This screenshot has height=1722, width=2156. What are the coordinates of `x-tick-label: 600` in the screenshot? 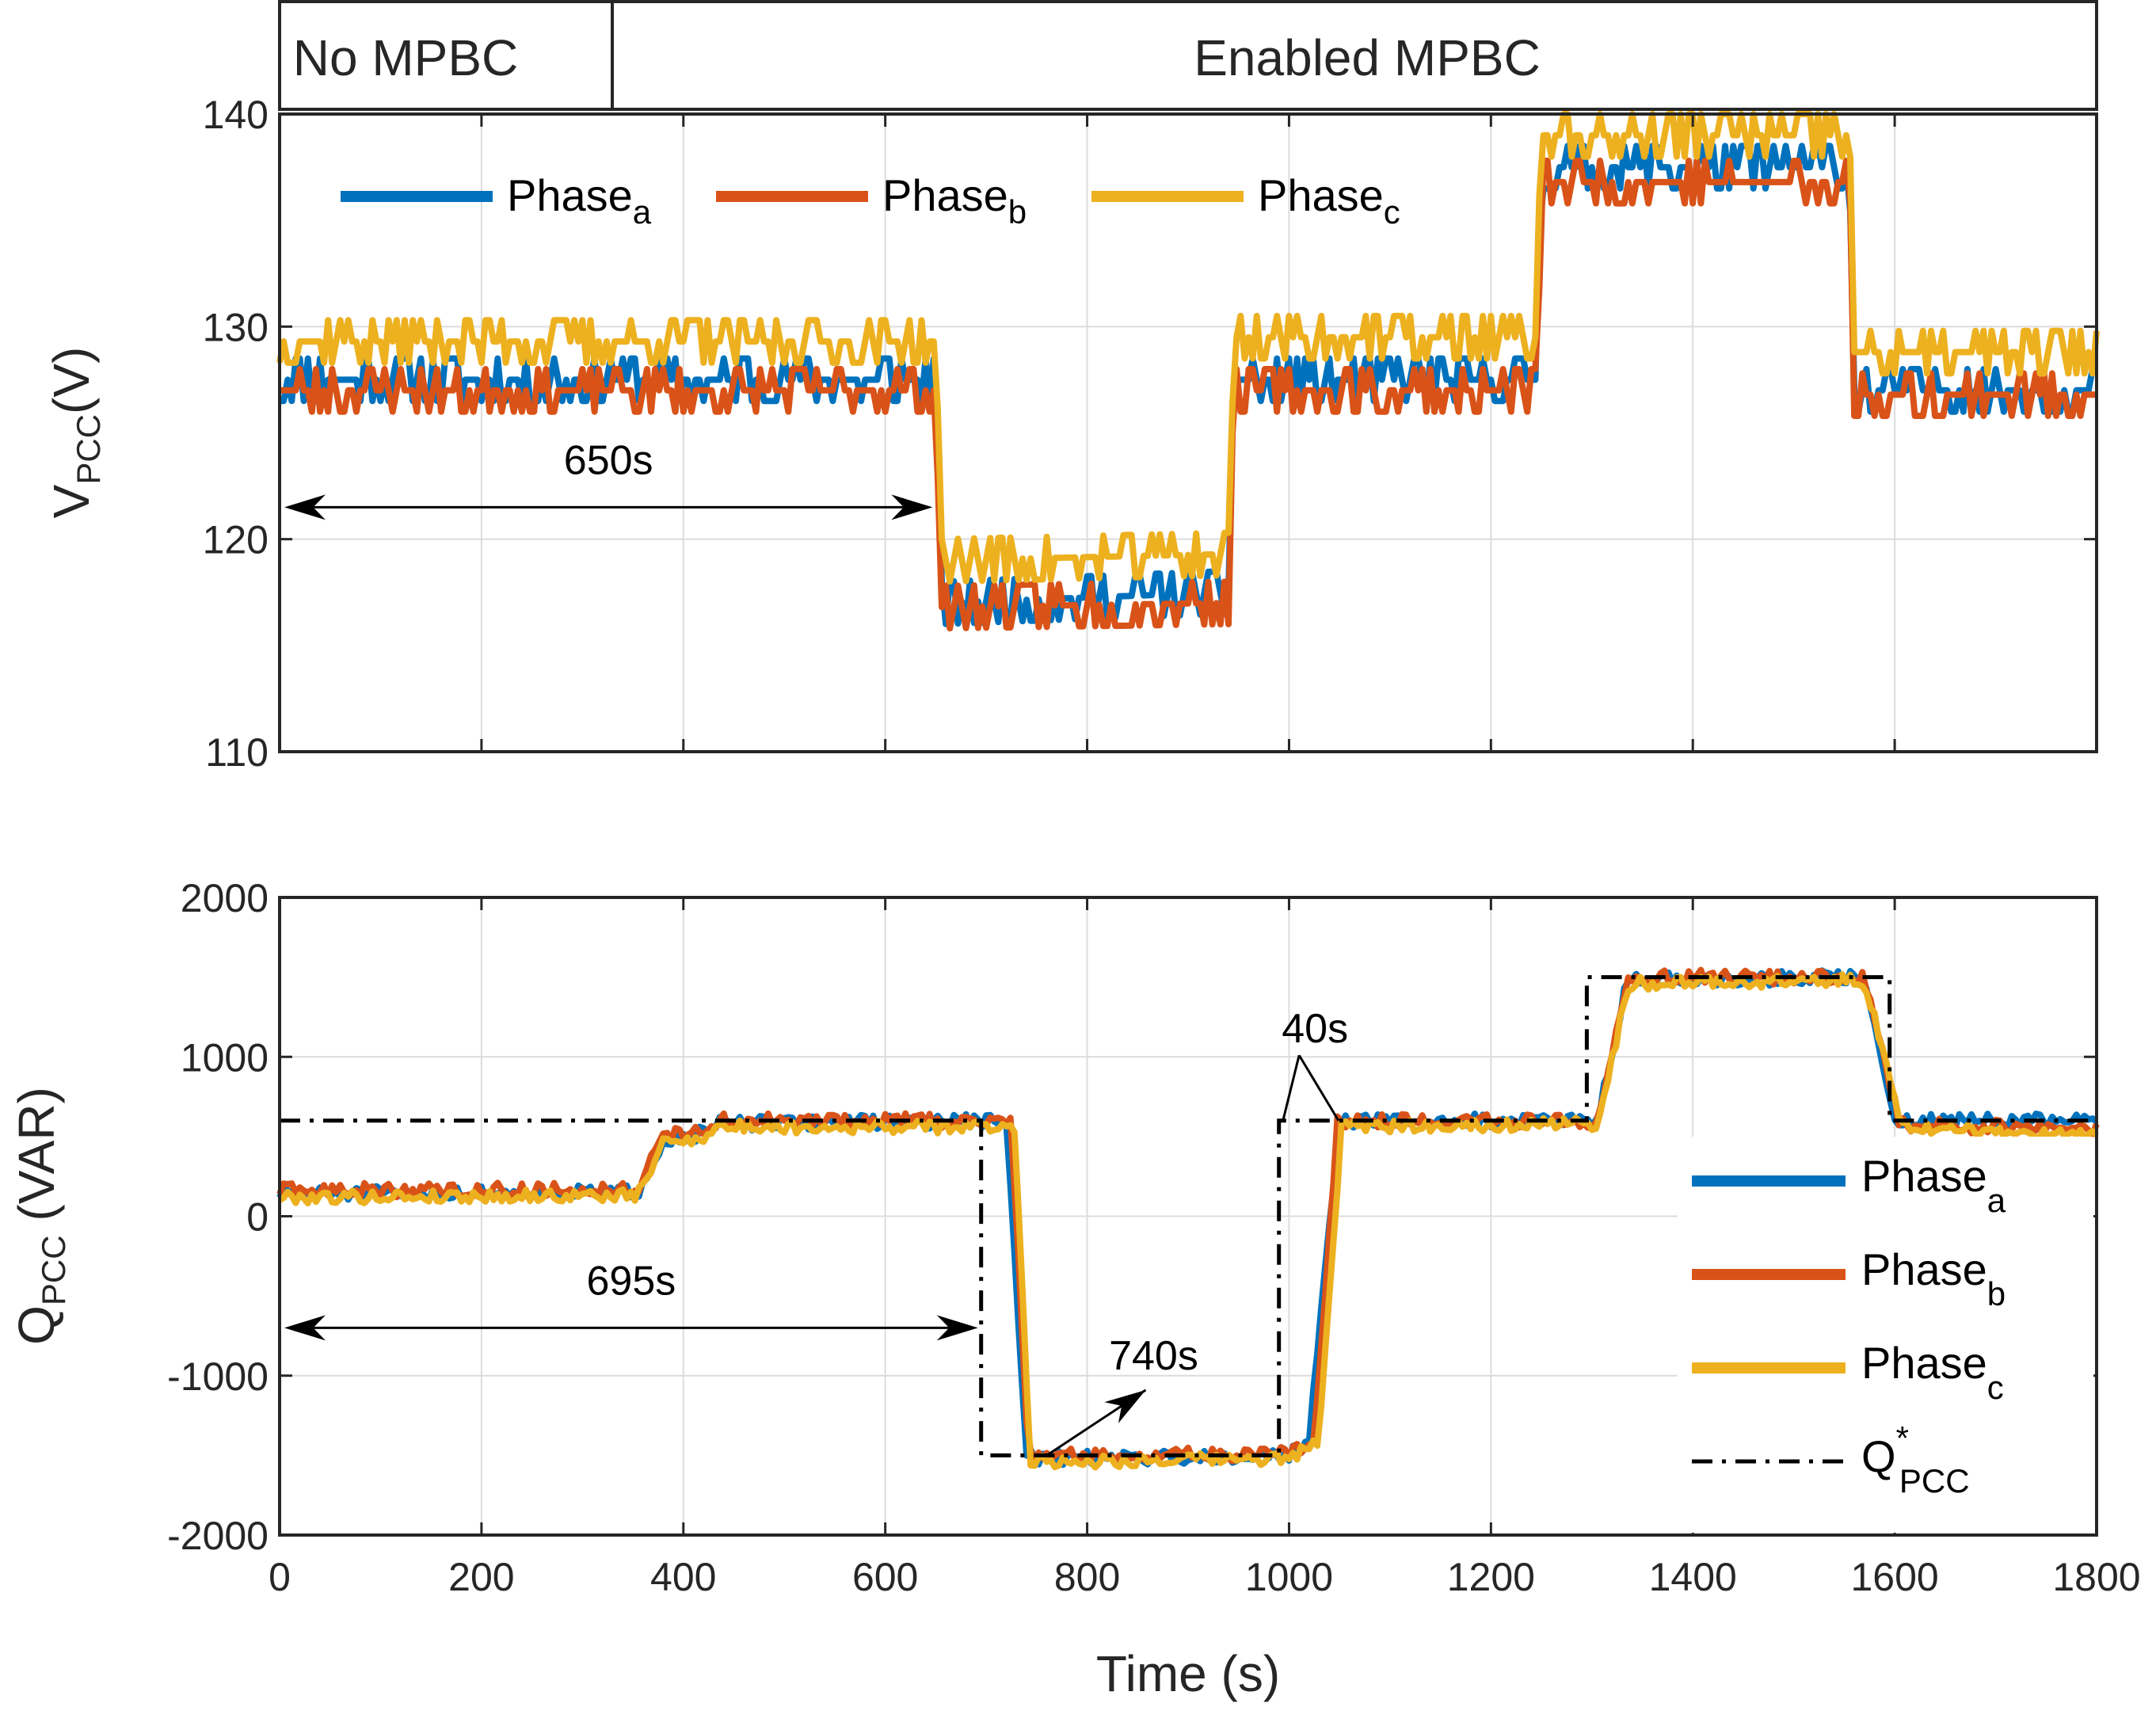 It's located at (885, 1577).